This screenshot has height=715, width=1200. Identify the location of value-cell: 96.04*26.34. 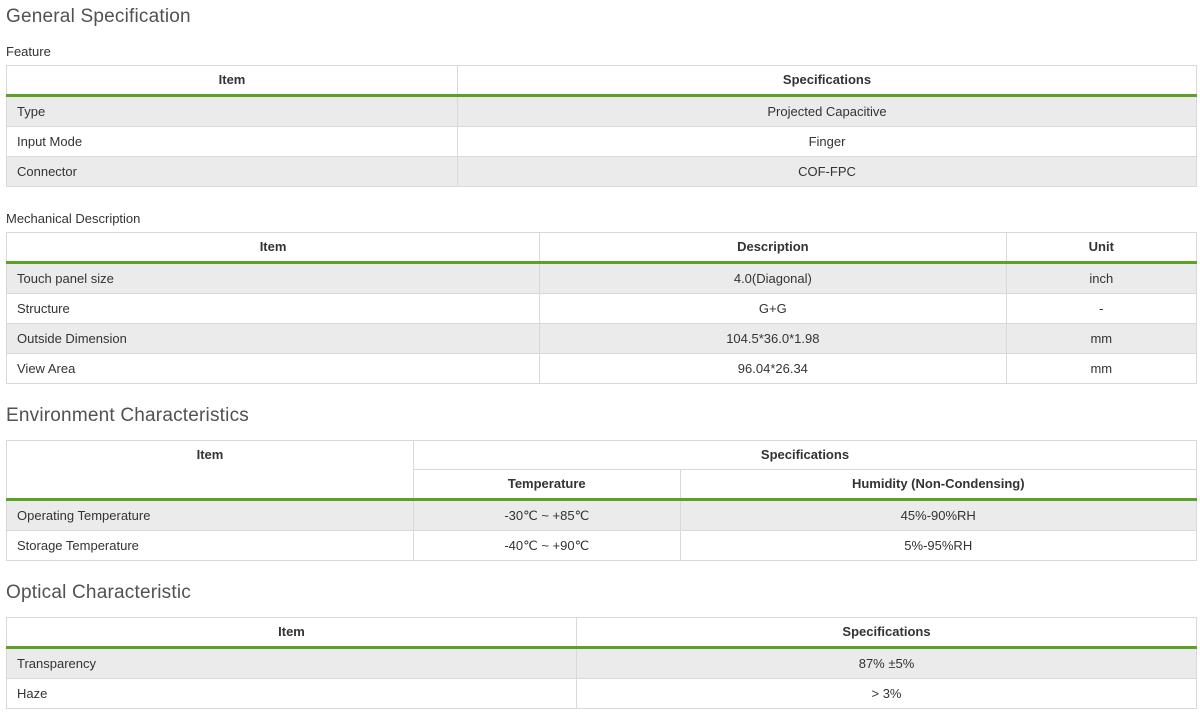
(773, 368).